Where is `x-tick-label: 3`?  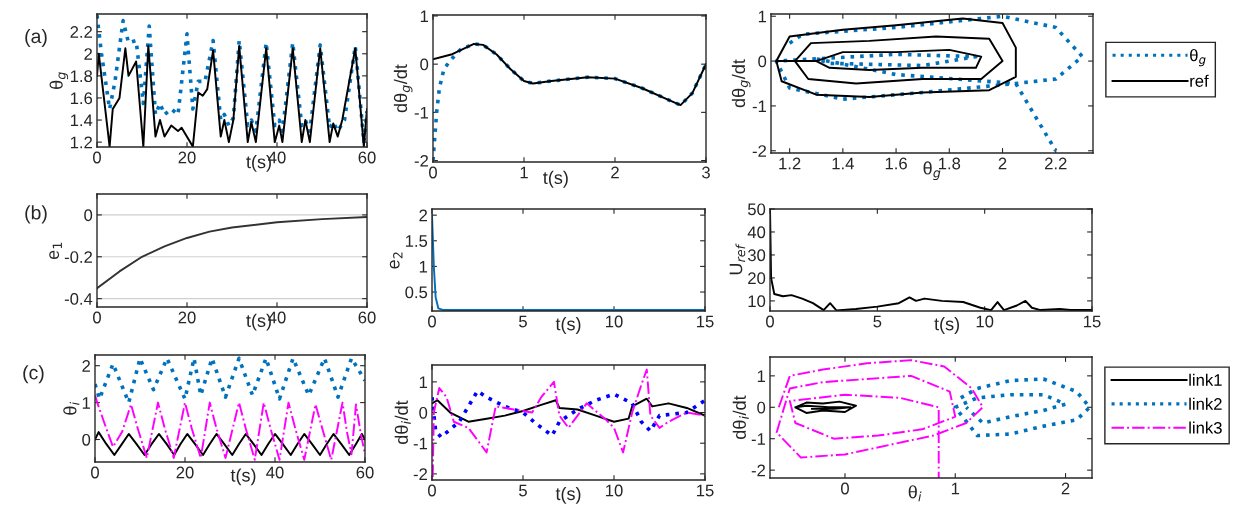 x-tick-label: 3 is located at coordinates (706, 172).